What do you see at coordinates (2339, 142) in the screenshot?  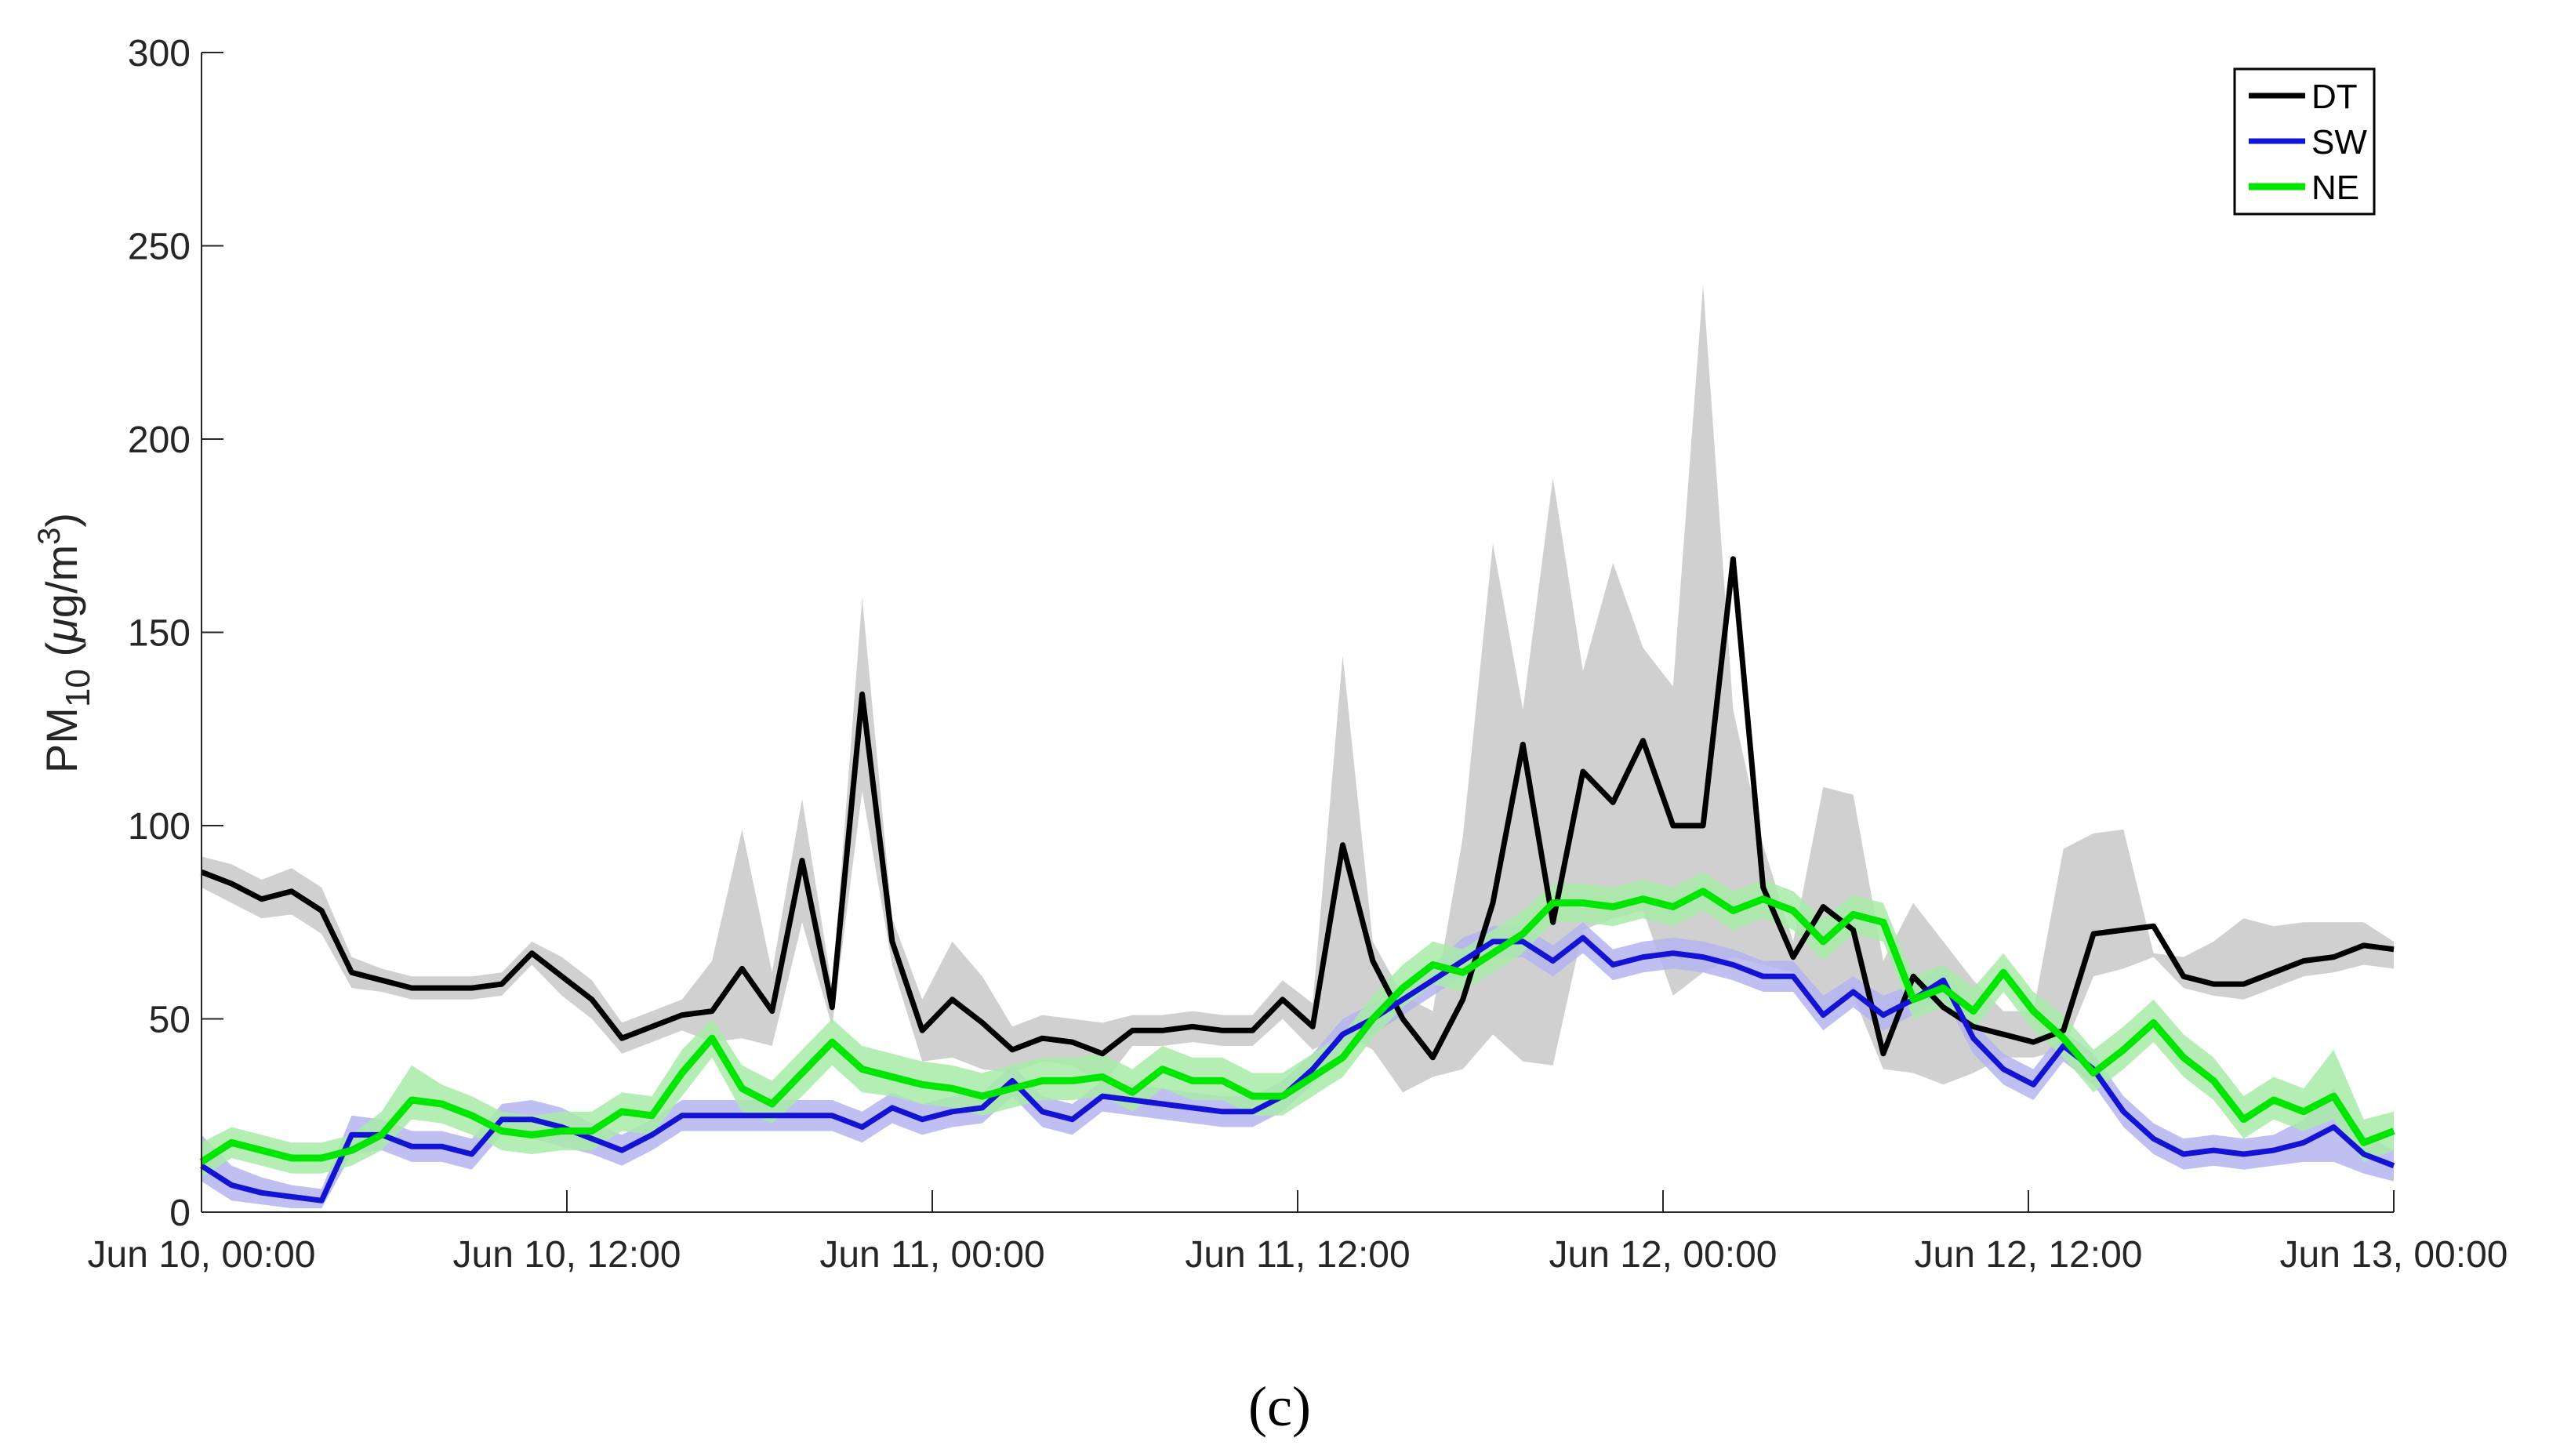 I see `legend-label-sw: SW` at bounding box center [2339, 142].